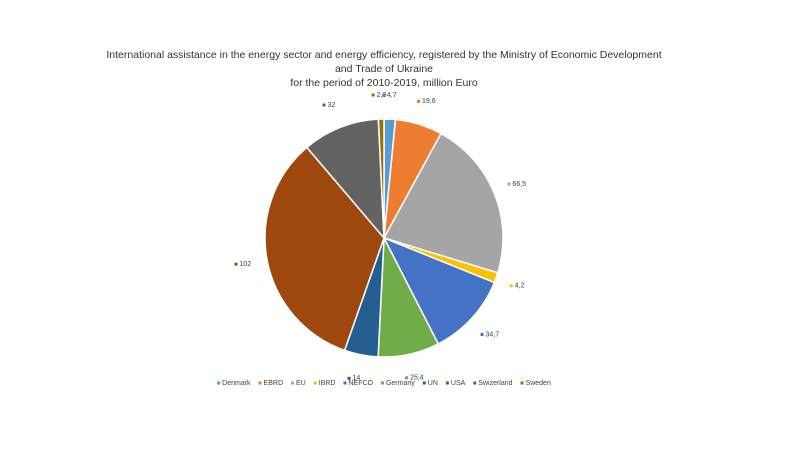  Describe the element at coordinates (392, 95) in the screenshot. I see `data-label: 4,7` at that location.